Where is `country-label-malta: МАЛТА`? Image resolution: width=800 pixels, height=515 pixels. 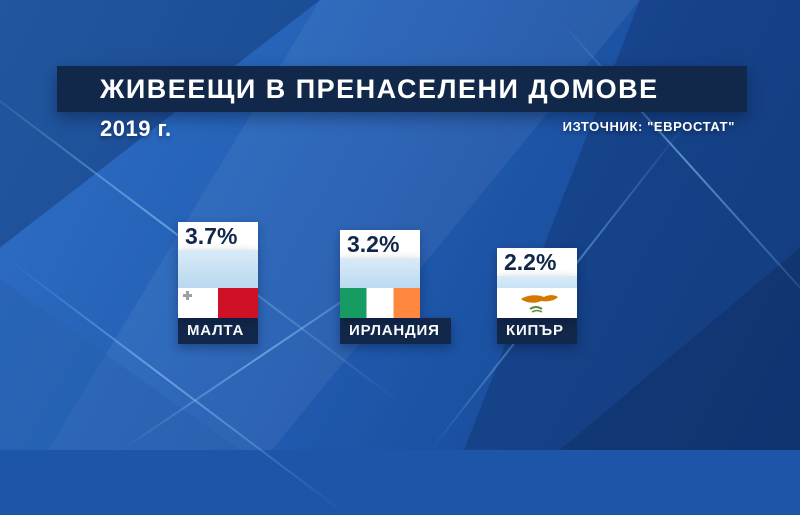
country-label-malta: МАЛТА is located at coordinates (218, 331).